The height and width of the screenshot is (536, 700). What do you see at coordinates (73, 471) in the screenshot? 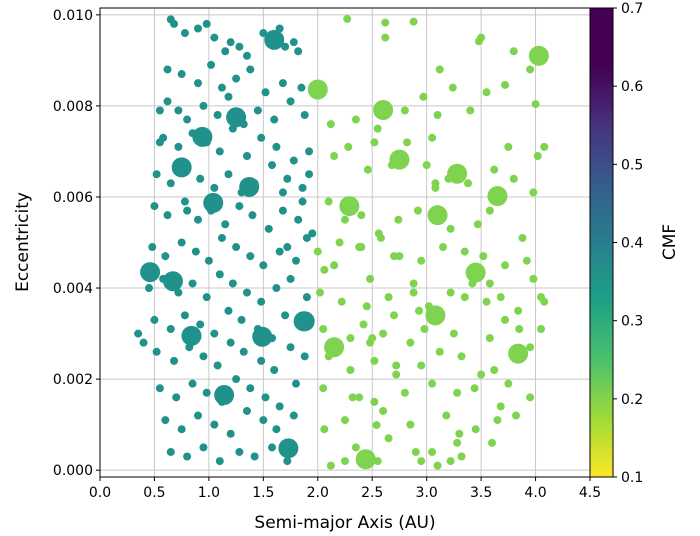
I see `y-tick-label: 0.000` at bounding box center [73, 471].